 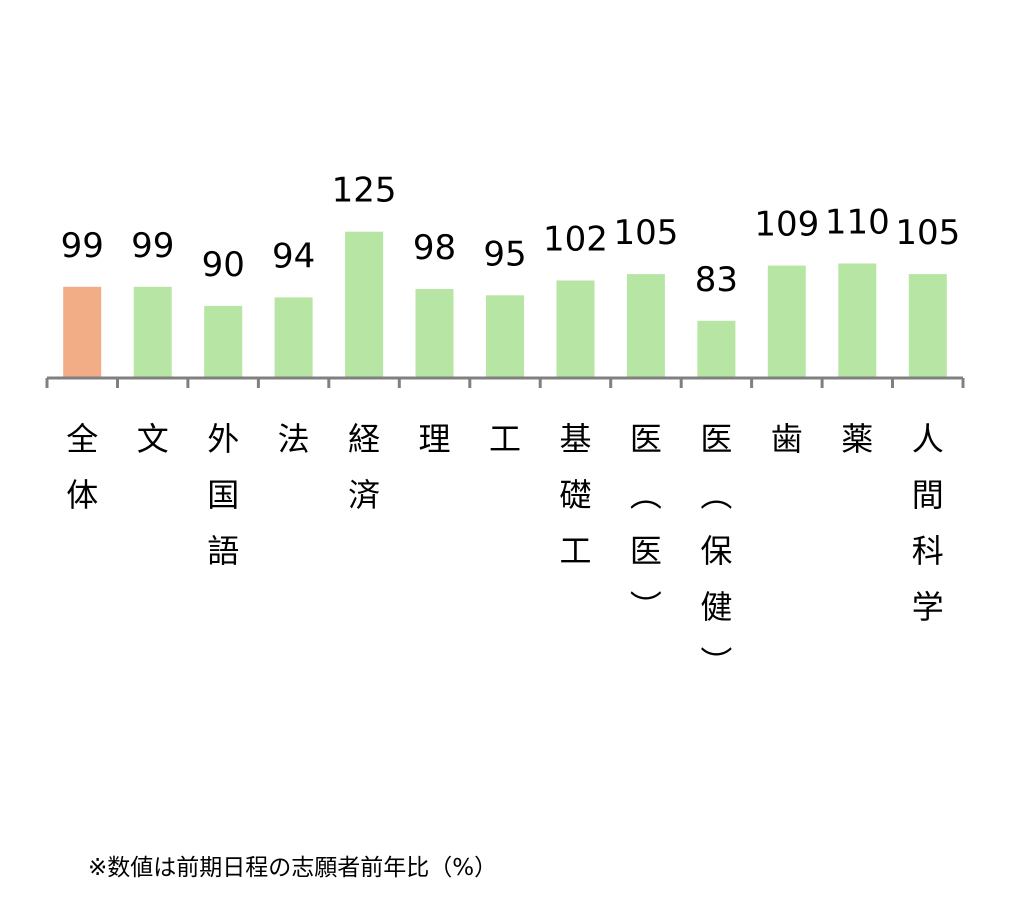 What do you see at coordinates (646, 523) in the screenshot?
I see `category-label: 医︵医︶` at bounding box center [646, 523].